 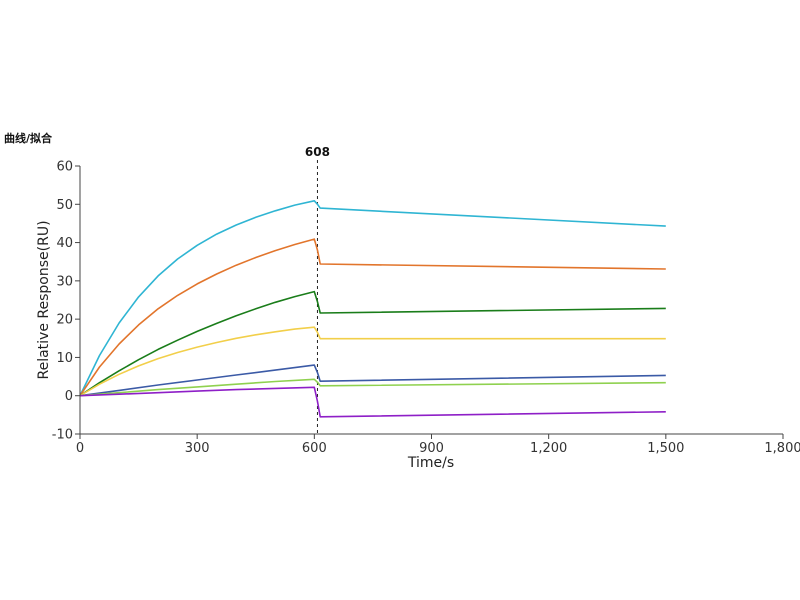 I want to click on y-tick-label: 30, so click(x=64, y=281).